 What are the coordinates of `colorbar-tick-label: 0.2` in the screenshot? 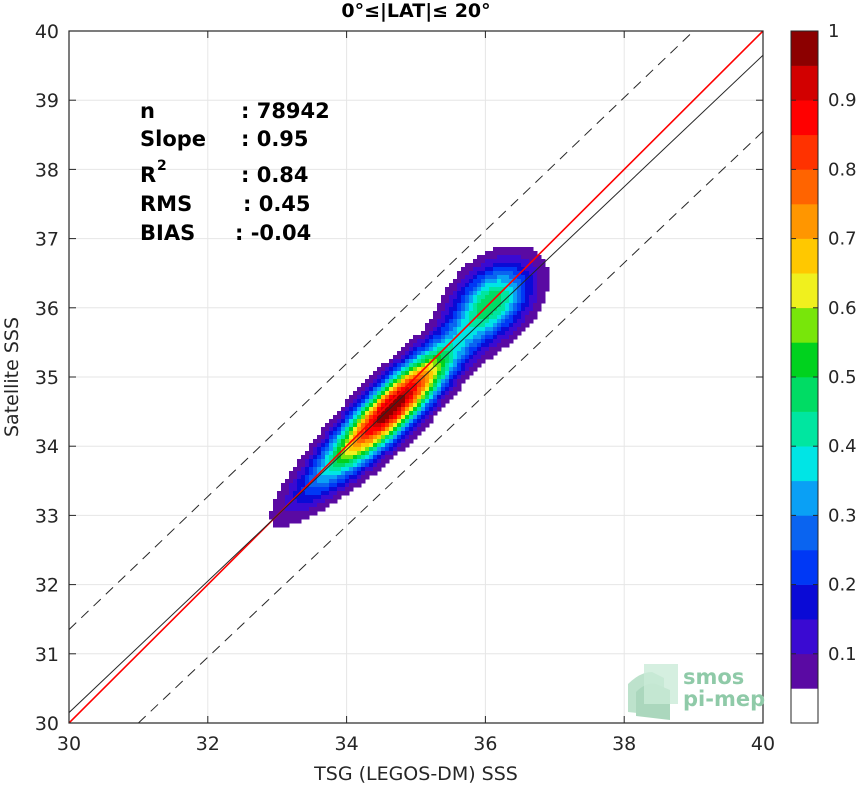 It's located at (842, 585).